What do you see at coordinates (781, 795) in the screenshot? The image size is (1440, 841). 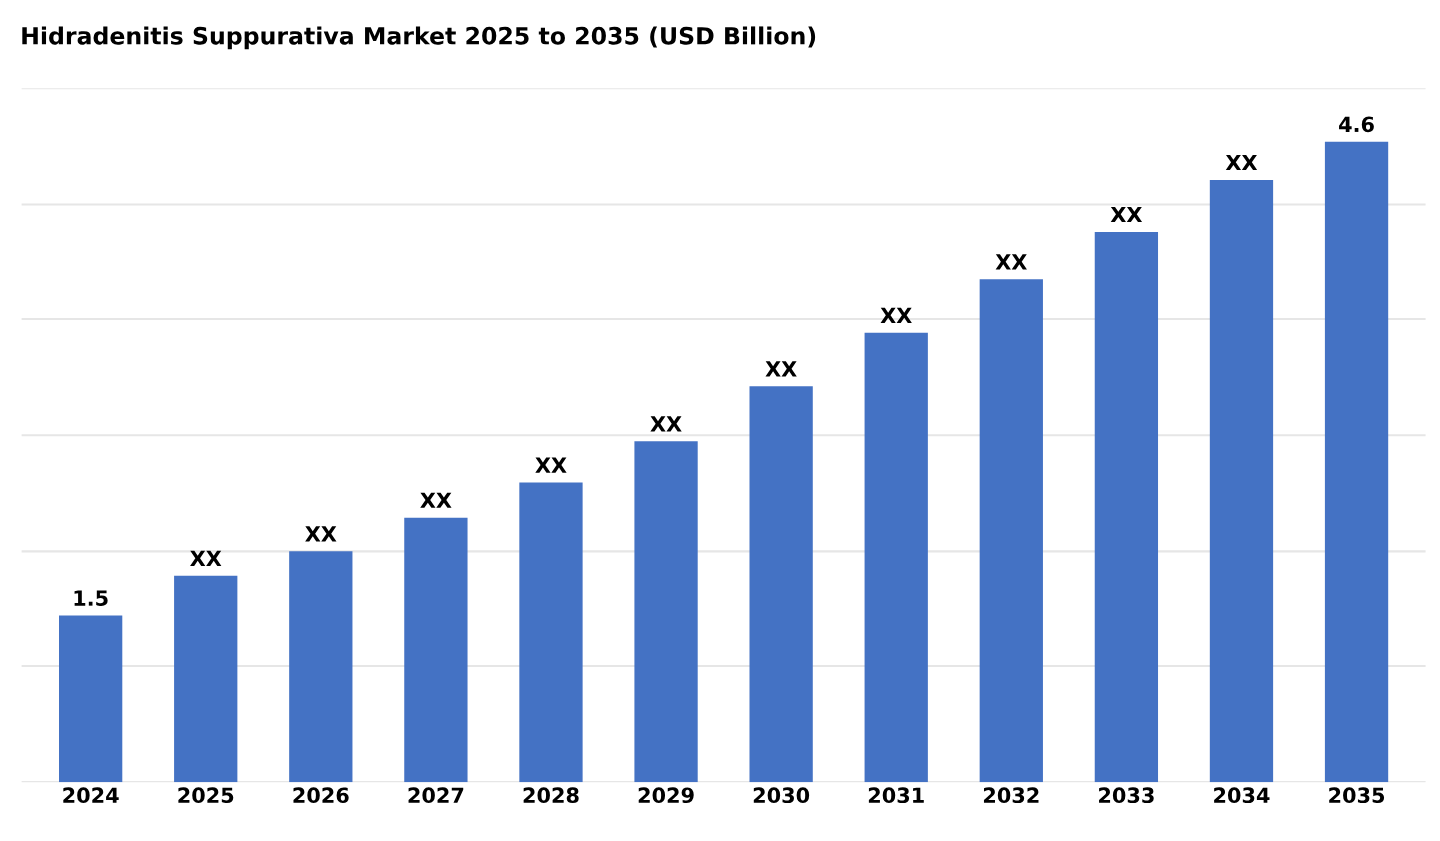 I see `x-tick-label: 2030` at bounding box center [781, 795].